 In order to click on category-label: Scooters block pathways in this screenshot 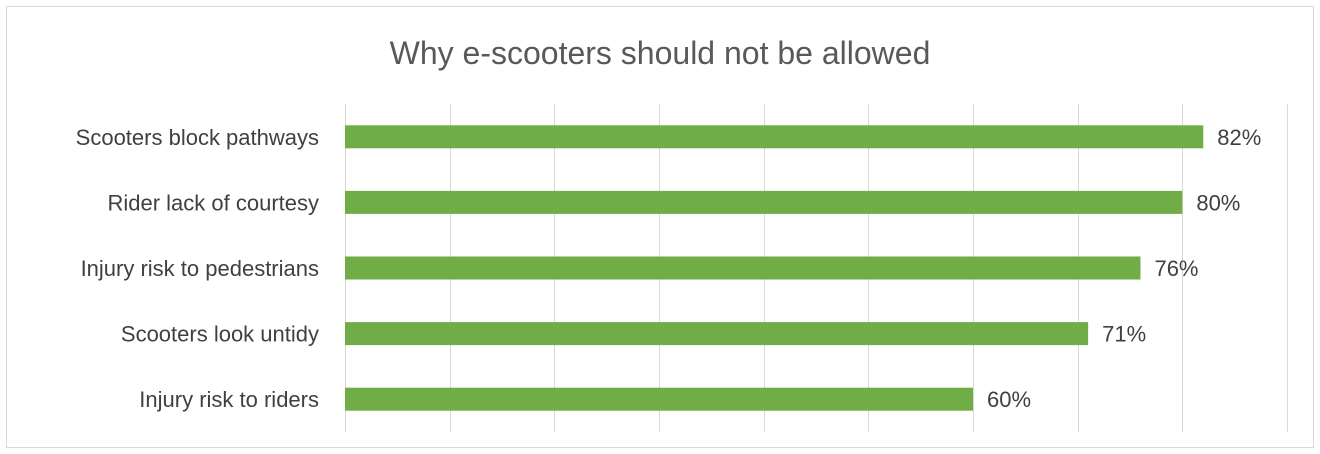, I will do `click(197, 137)`.